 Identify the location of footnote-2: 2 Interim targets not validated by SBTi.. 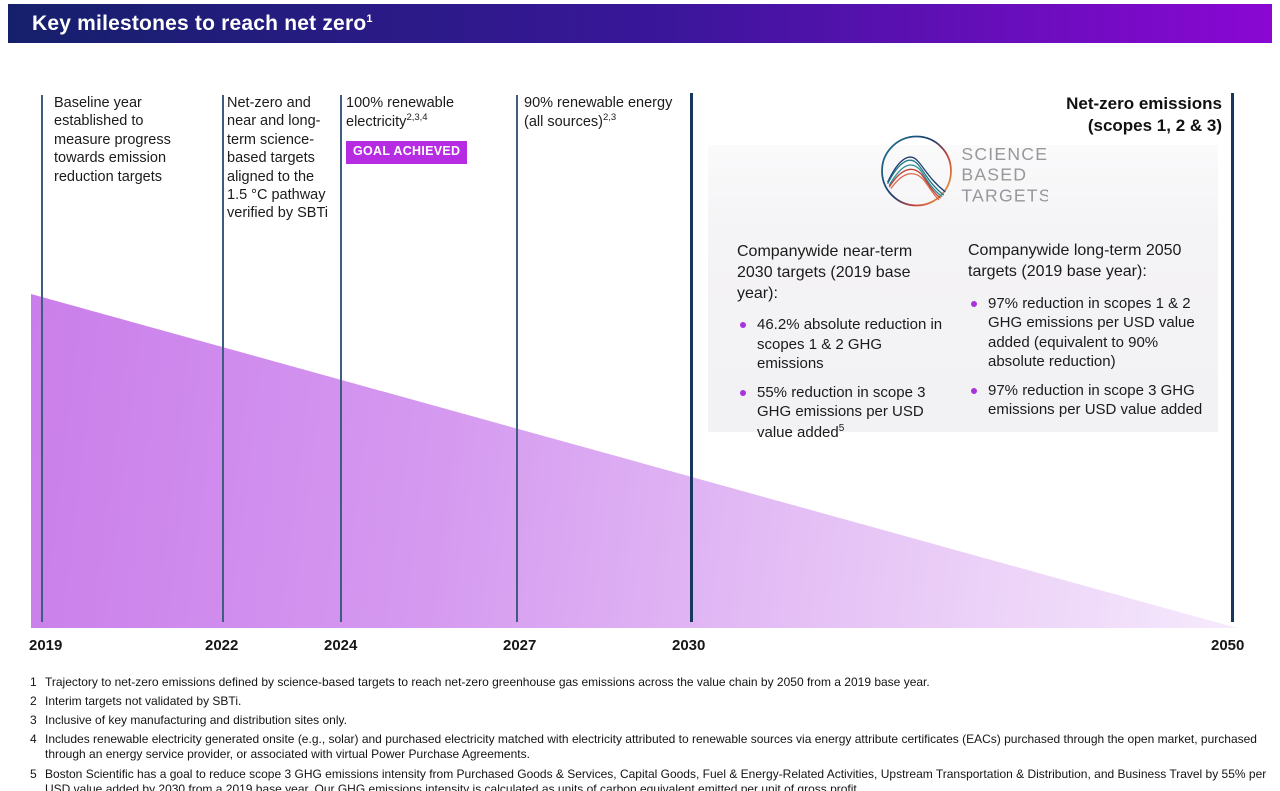
(650, 701).